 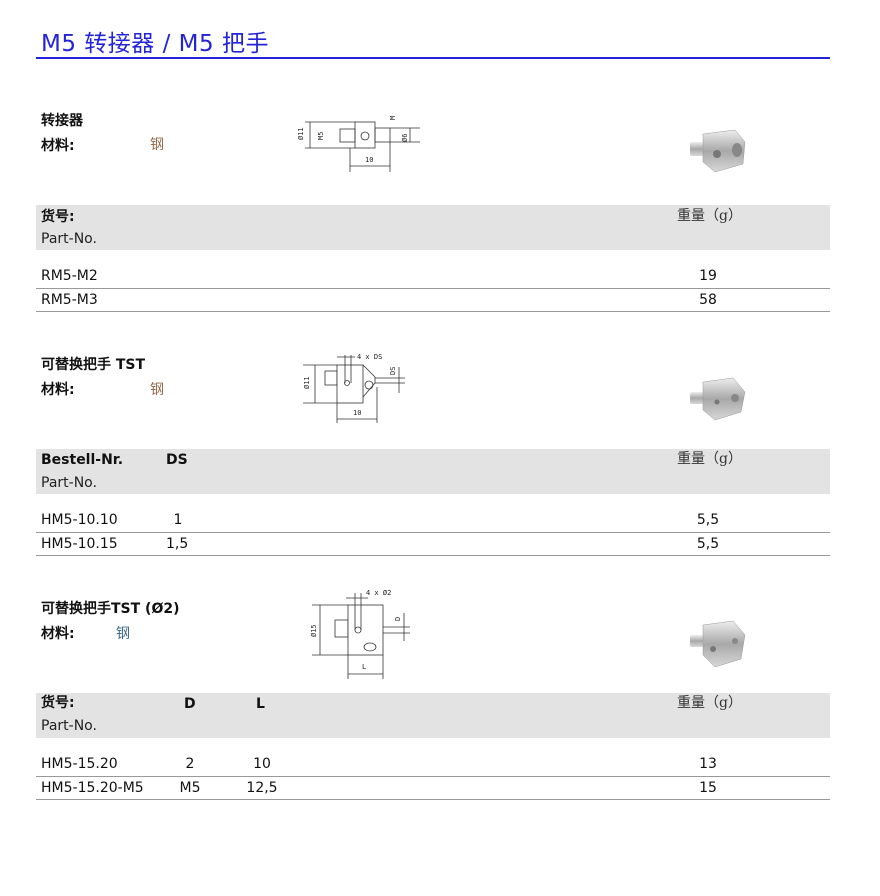 What do you see at coordinates (405, 138) in the screenshot?
I see `dim-label: Ø6` at bounding box center [405, 138].